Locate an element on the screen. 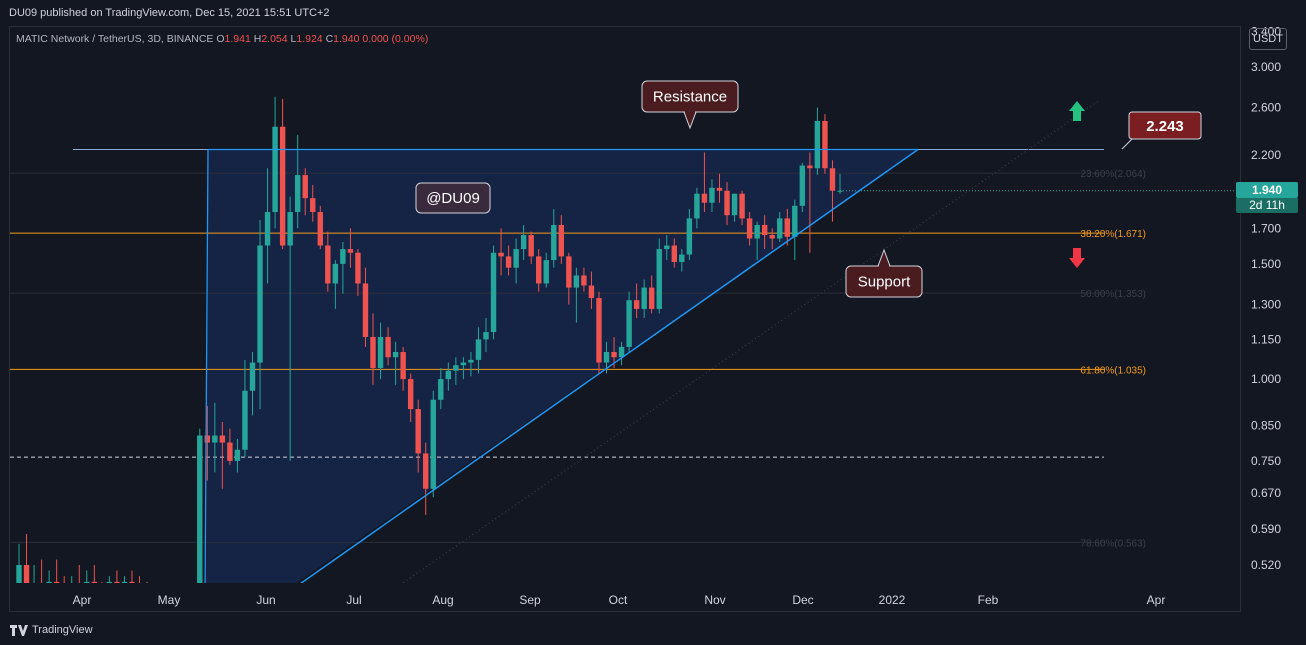 This screenshot has height=645, width=1306. fib-label: 23.60%(2.064) is located at coordinates (1113, 174).